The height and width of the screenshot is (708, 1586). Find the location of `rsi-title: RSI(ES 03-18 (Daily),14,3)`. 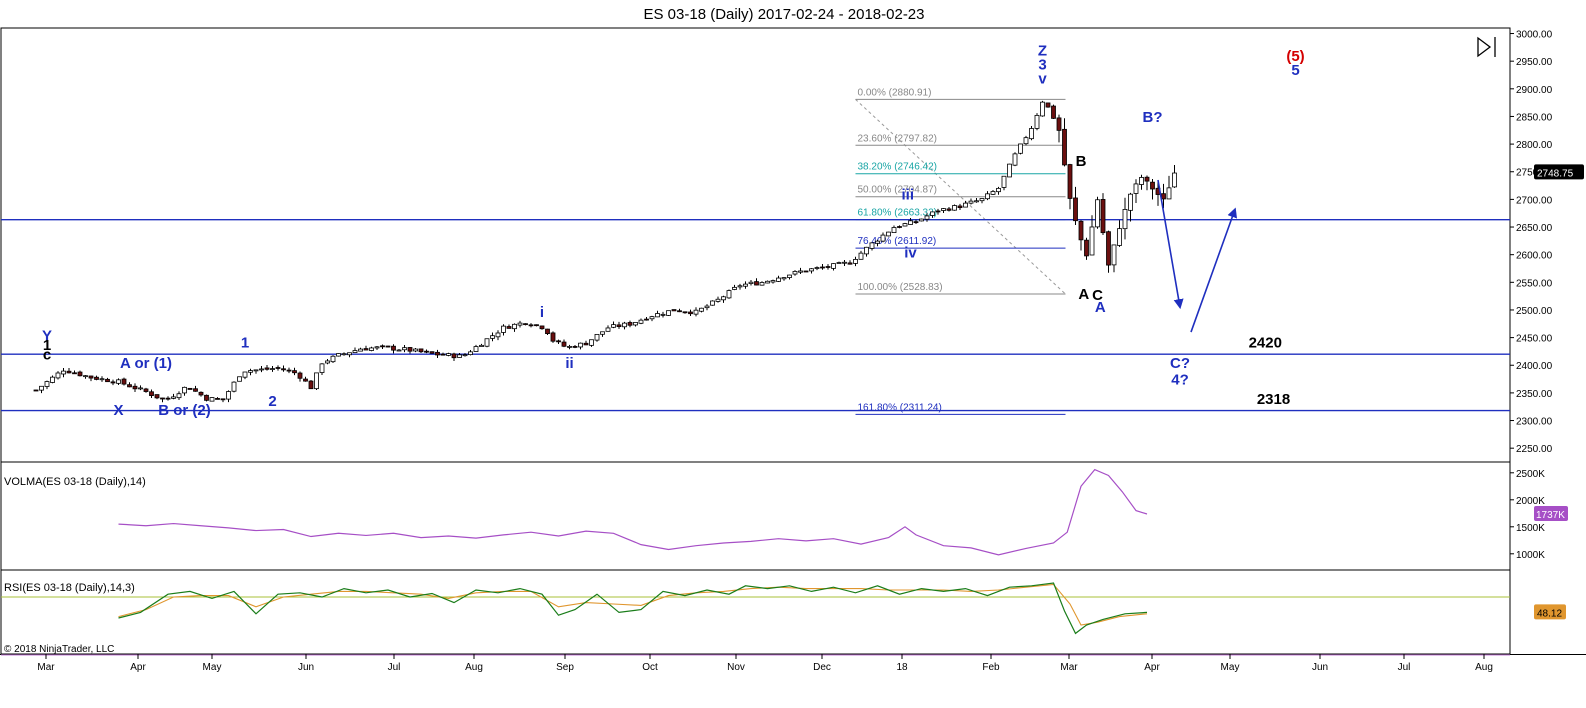

rsi-title: RSI(ES 03-18 (Daily),14,3) is located at coordinates (69, 588).